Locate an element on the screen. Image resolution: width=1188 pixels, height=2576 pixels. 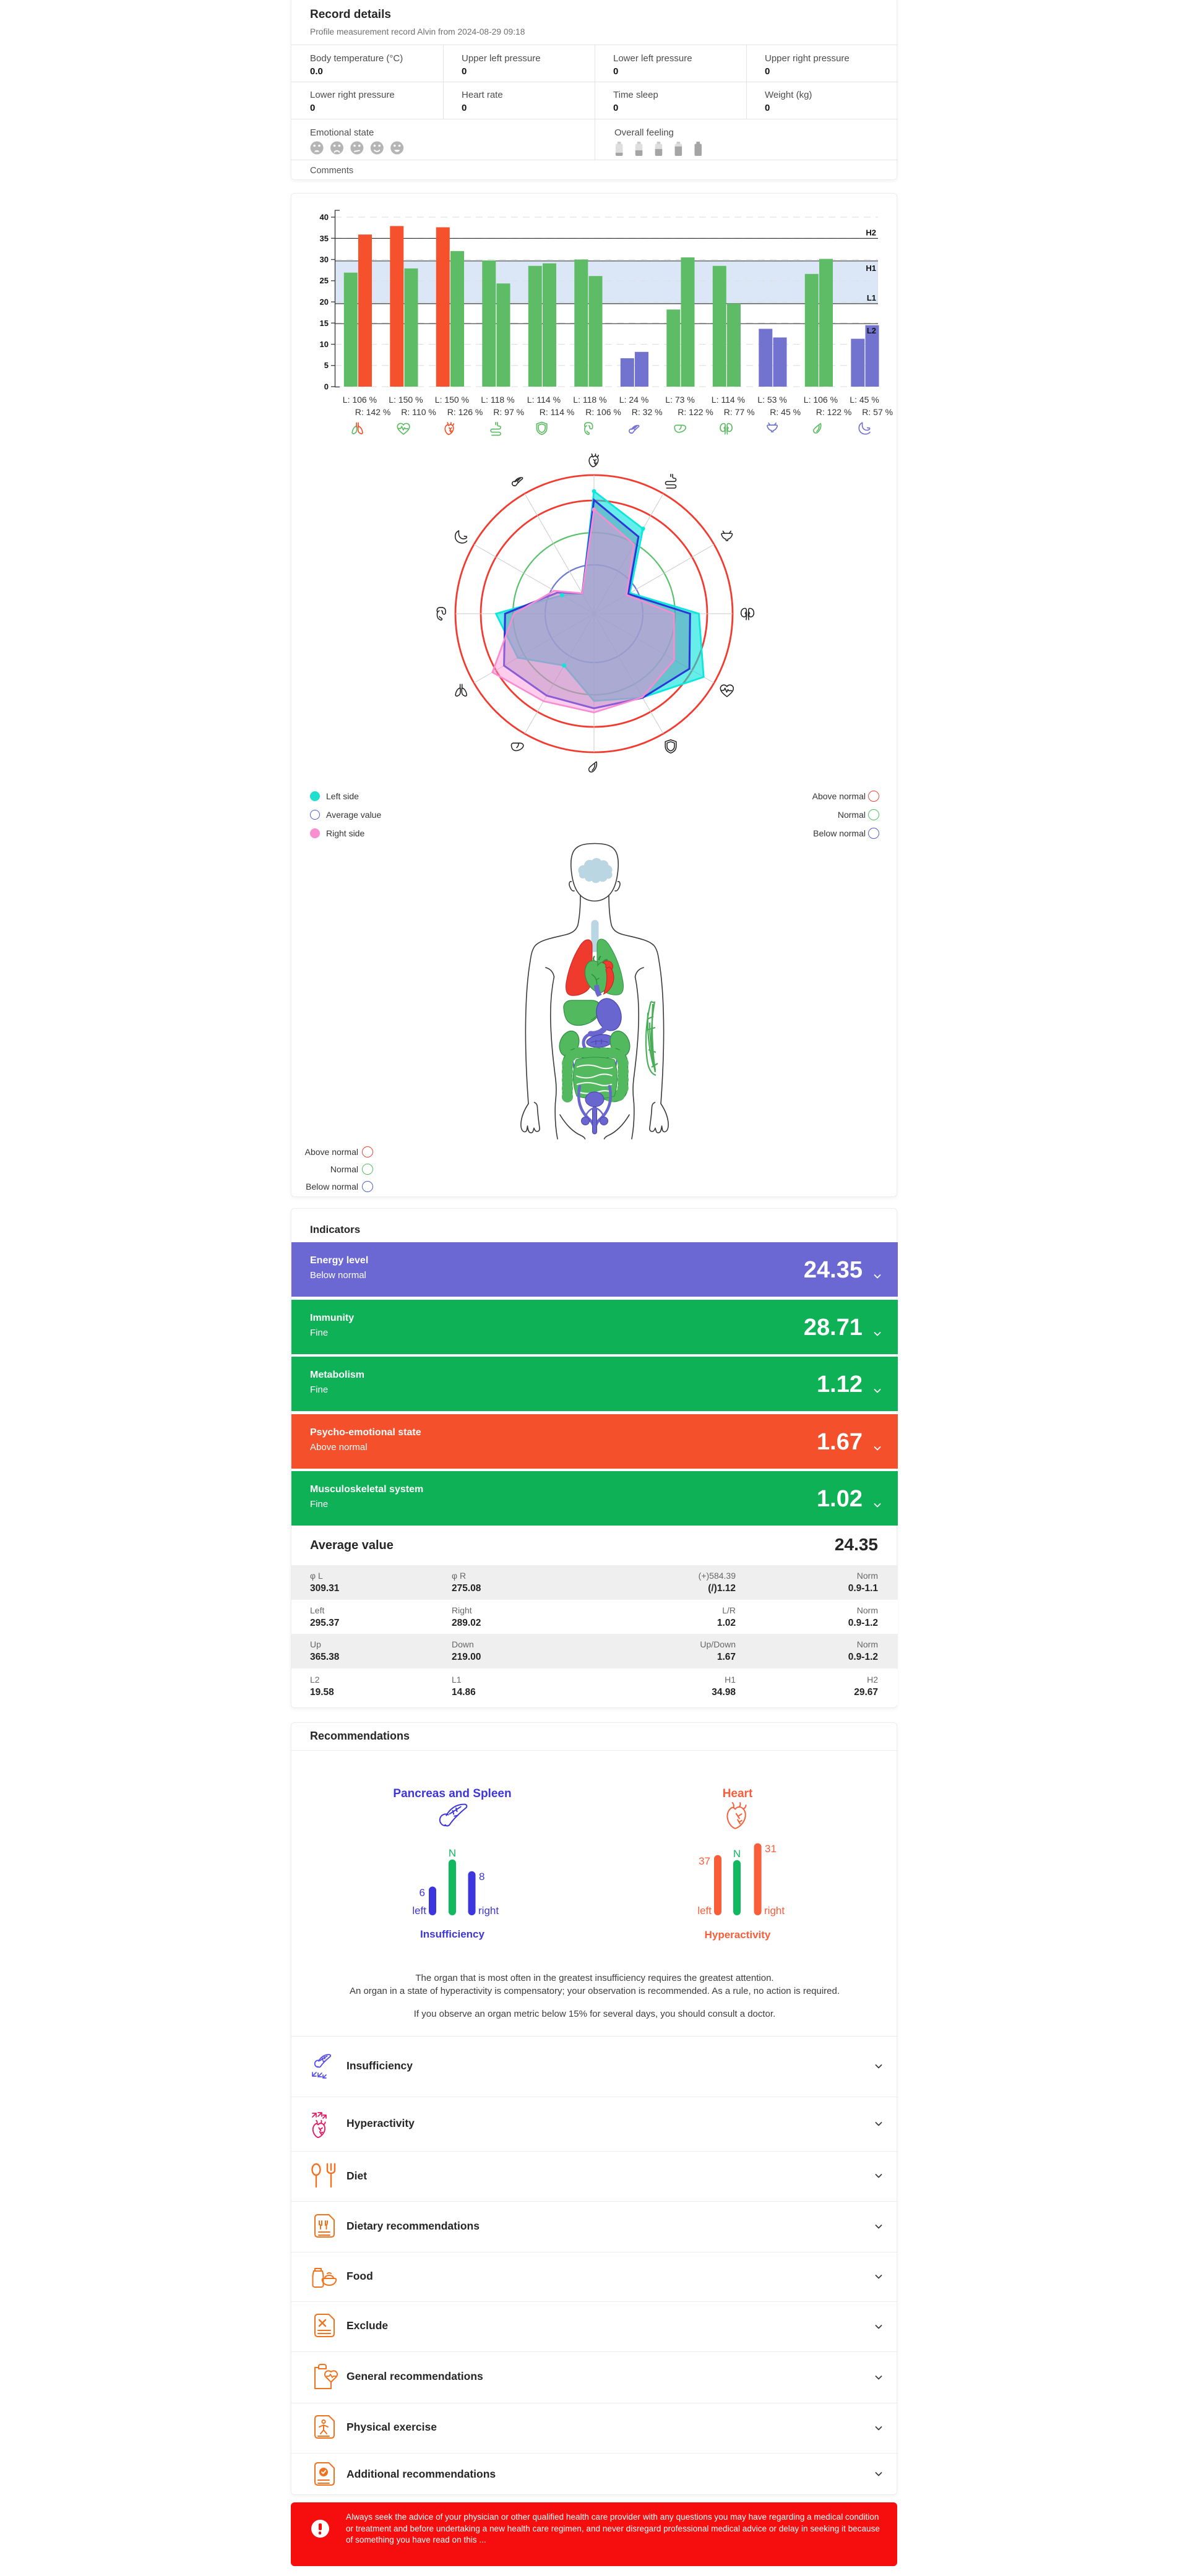
svg-text: 8 is located at coordinates (481, 1877).